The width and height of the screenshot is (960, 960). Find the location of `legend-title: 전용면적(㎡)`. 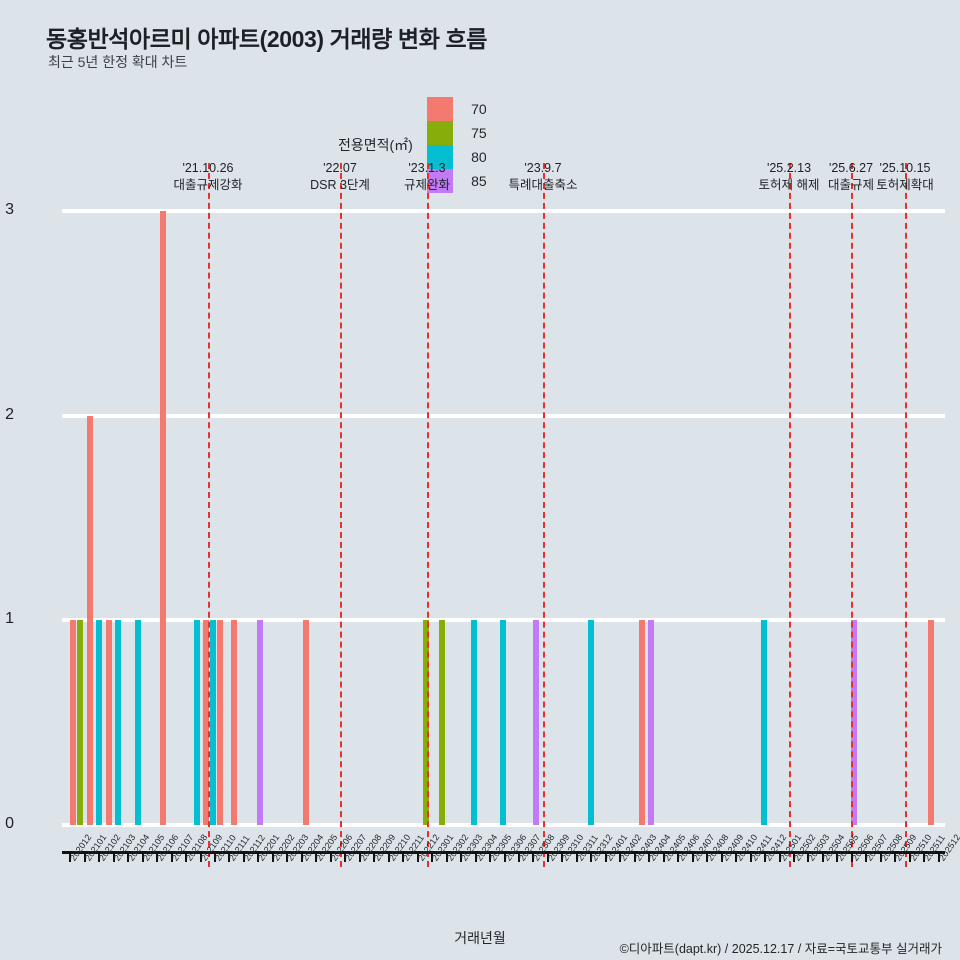

legend-title: 전용면적(㎡) is located at coordinates (375, 145).